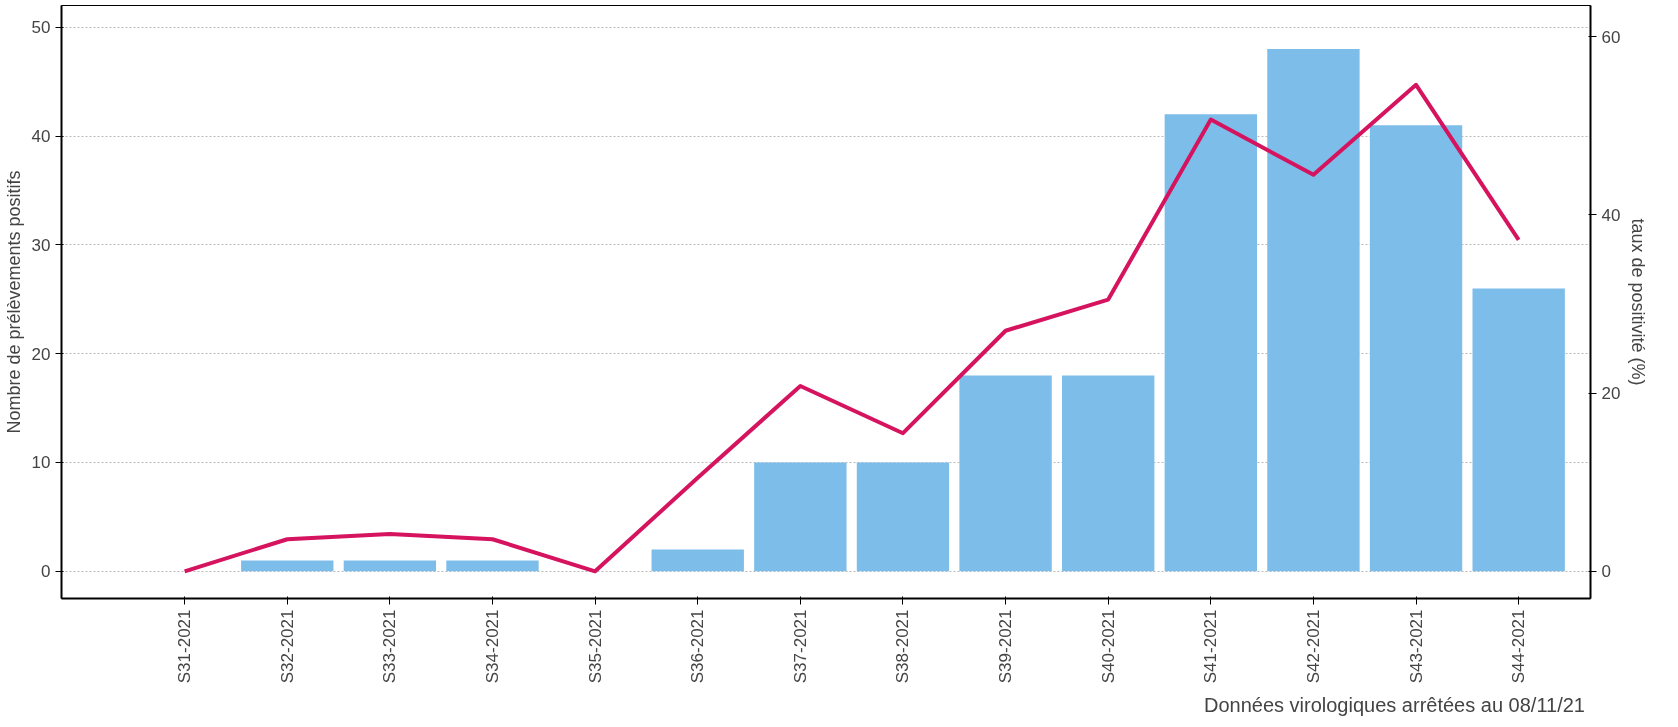 The height and width of the screenshot is (727, 1678). I want to click on x-tick-label: S40-2021, so click(1108, 646).